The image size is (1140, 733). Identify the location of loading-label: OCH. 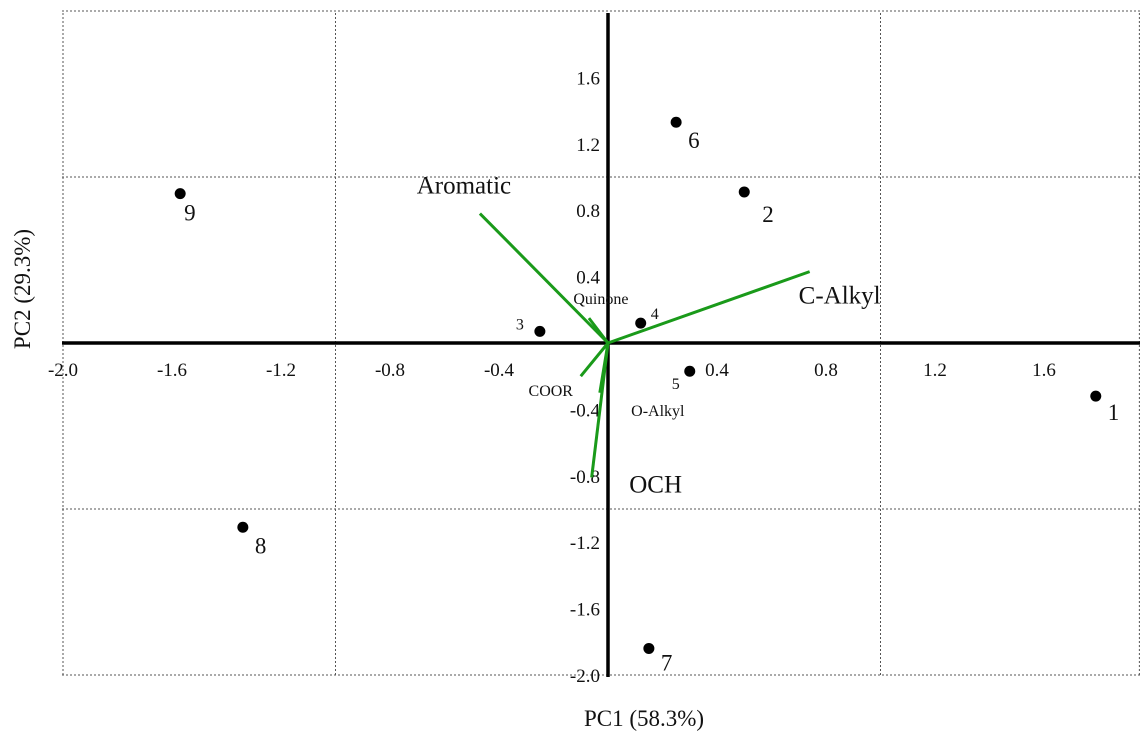
(655, 484).